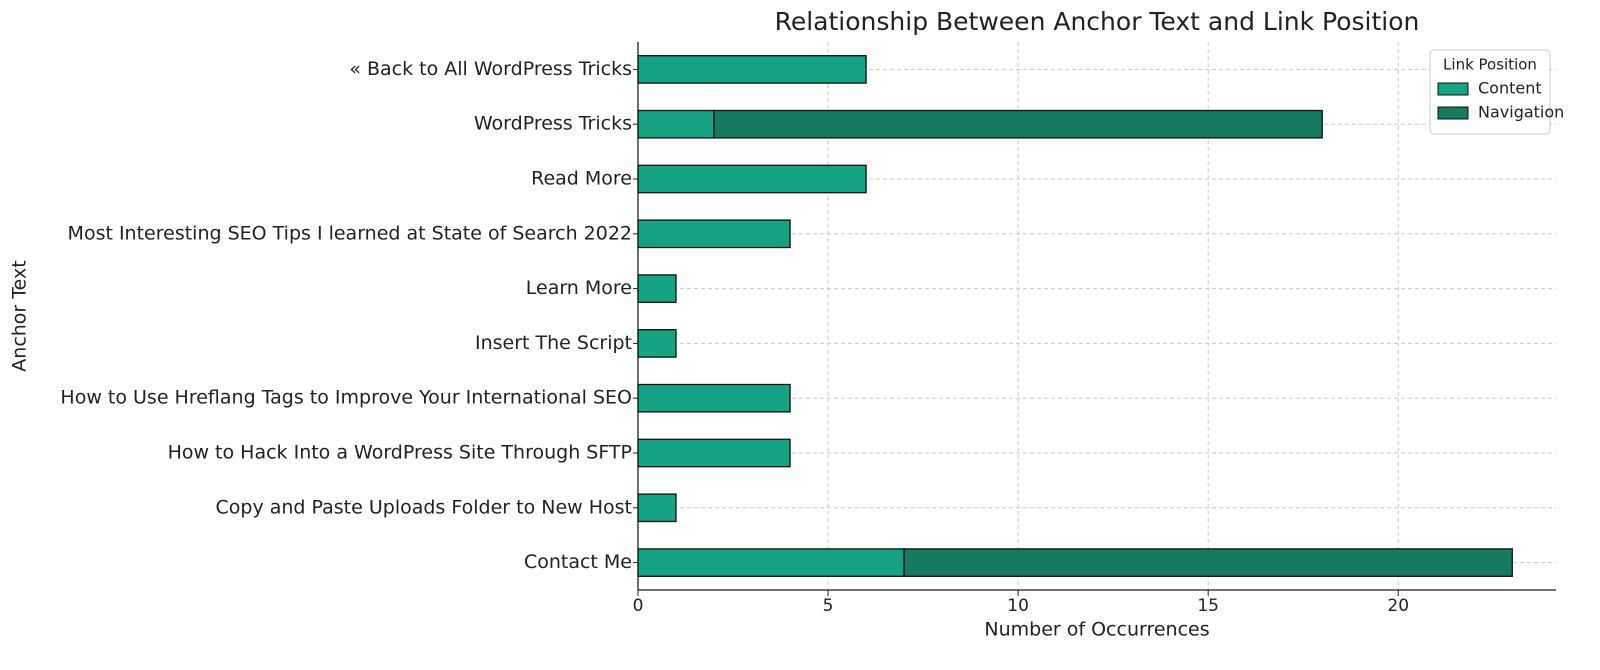  Describe the element at coordinates (553, 343) in the screenshot. I see `y-tick-label: Insert The Script` at that location.